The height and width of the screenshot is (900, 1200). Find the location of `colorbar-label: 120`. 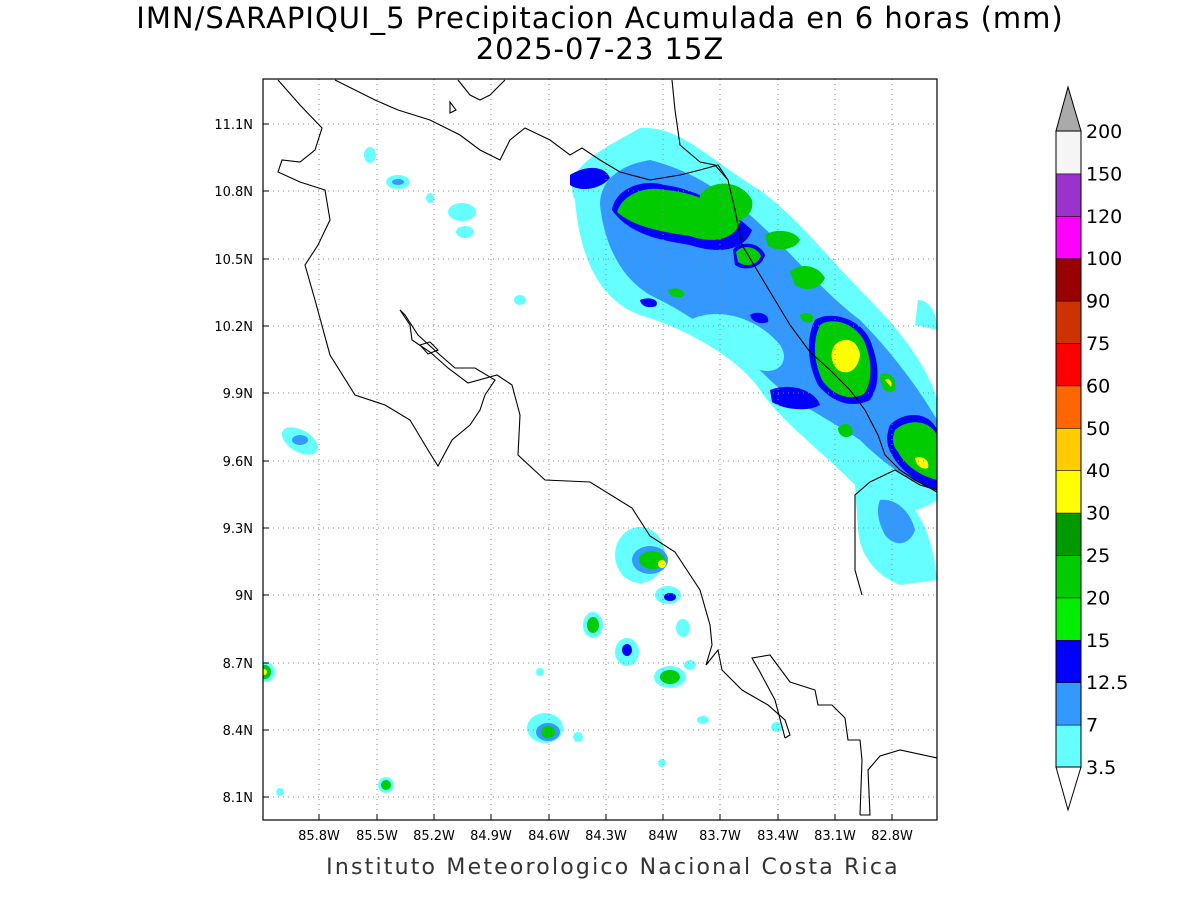

colorbar-label: 120 is located at coordinates (1104, 217).